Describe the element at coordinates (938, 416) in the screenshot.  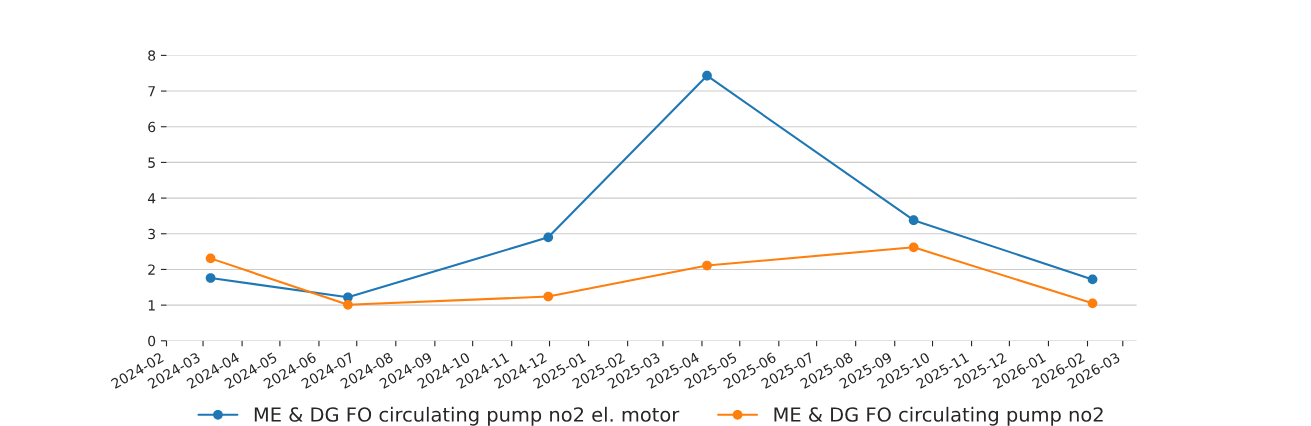
I see `legend-label: ME & DG FO circulating pump no2` at that location.